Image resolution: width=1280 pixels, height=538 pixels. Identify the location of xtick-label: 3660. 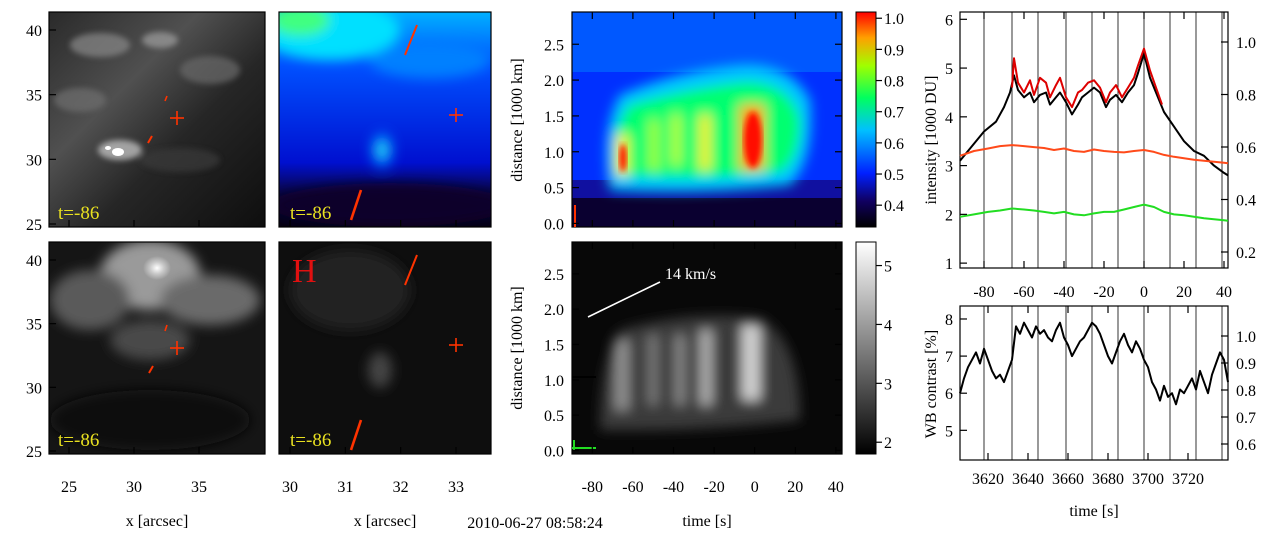
(1068, 479).